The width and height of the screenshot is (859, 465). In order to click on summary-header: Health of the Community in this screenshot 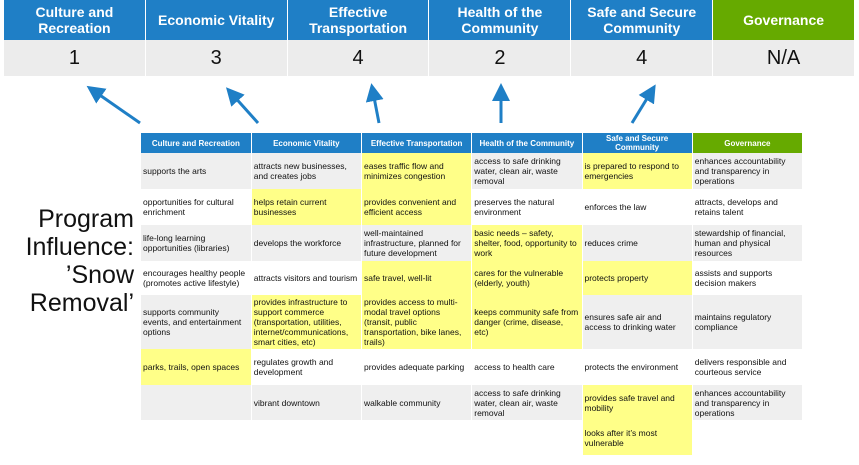, I will do `click(500, 20)`.